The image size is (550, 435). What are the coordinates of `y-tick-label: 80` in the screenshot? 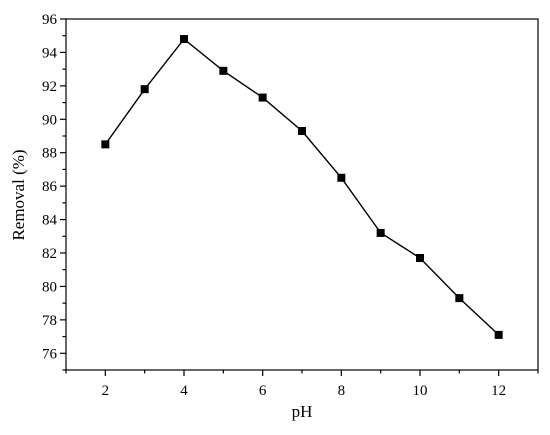 It's located at (49, 287).